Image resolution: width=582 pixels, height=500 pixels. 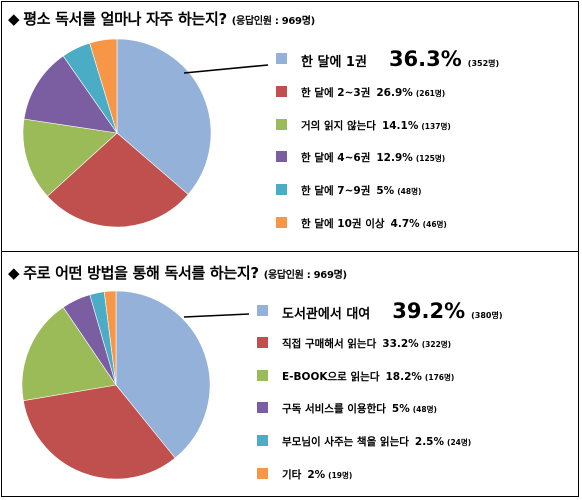 I want to click on legend-percent: 2%, so click(x=316, y=475).